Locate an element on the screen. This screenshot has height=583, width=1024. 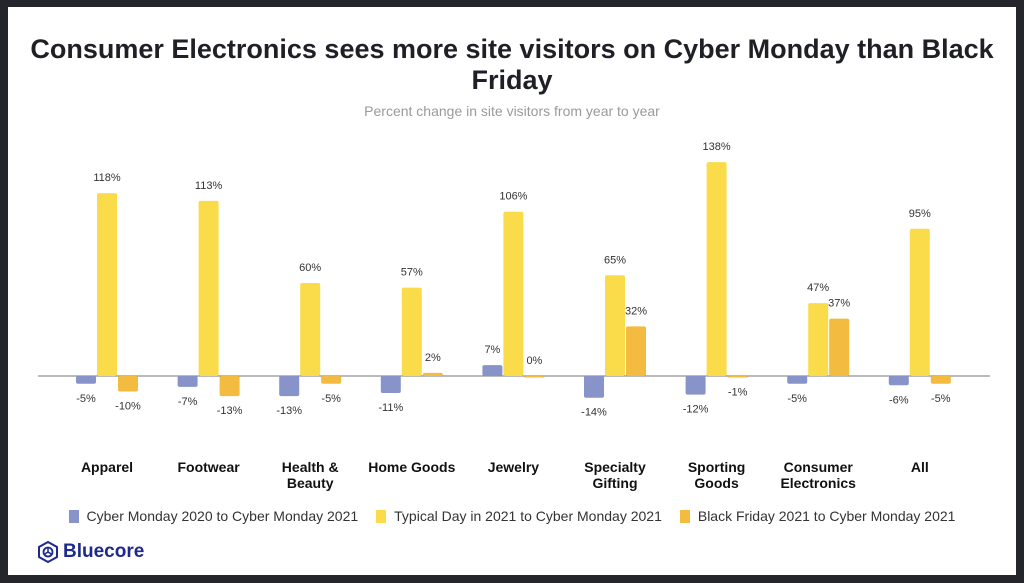
data-label: 0% is located at coordinates (534, 361).